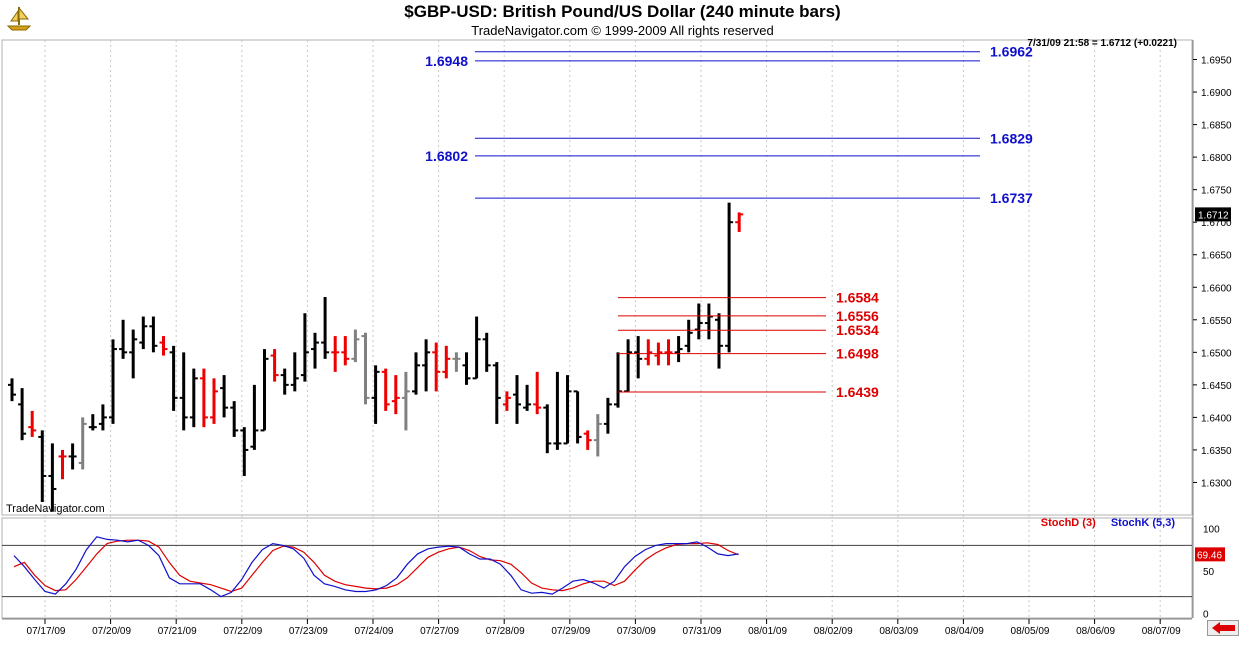 This screenshot has width=1245, height=645. What do you see at coordinates (1216, 223) in the screenshot?
I see `y-tick-label: 1.6700` at bounding box center [1216, 223].